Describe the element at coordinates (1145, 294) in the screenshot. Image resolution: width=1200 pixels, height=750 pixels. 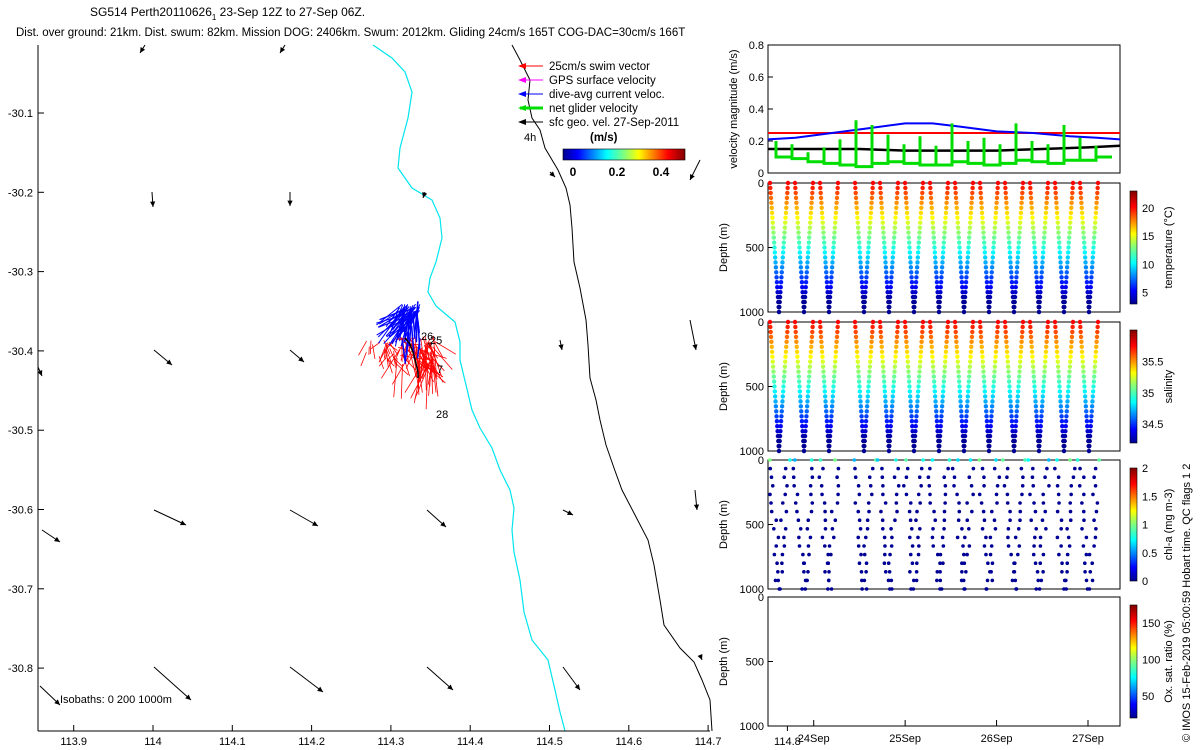
I see `colorbar-tick-label: 5` at that location.